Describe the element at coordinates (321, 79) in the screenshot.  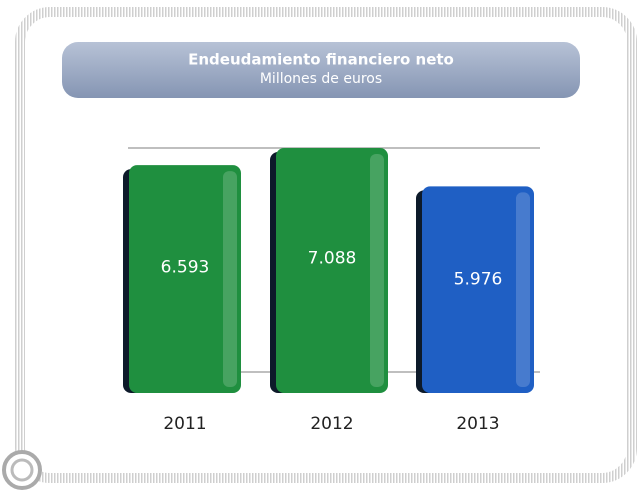
I see `chart-subtitle: Millones de euros` at that location.